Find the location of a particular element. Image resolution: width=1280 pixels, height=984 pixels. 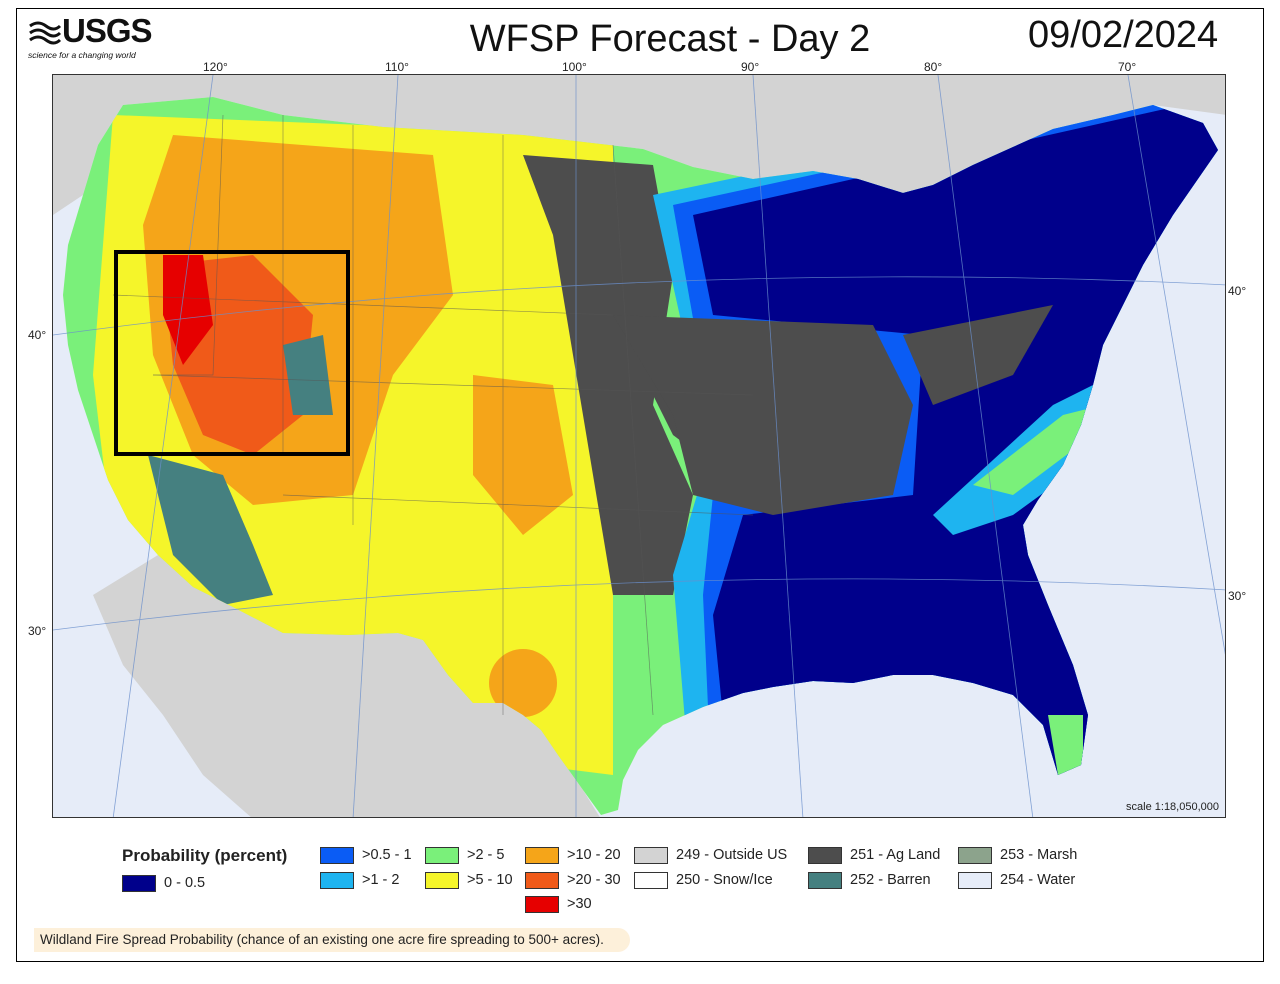

legend-item: 254 - Water is located at coordinates (1016, 880).